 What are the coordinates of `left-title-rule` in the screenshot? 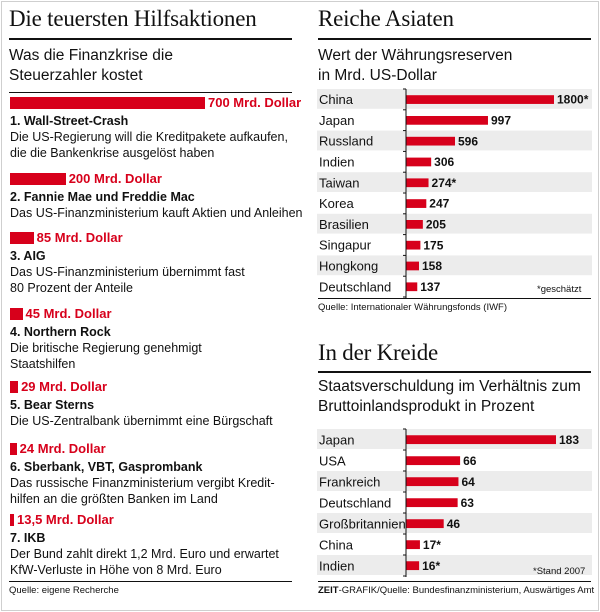 It's located at (150, 39).